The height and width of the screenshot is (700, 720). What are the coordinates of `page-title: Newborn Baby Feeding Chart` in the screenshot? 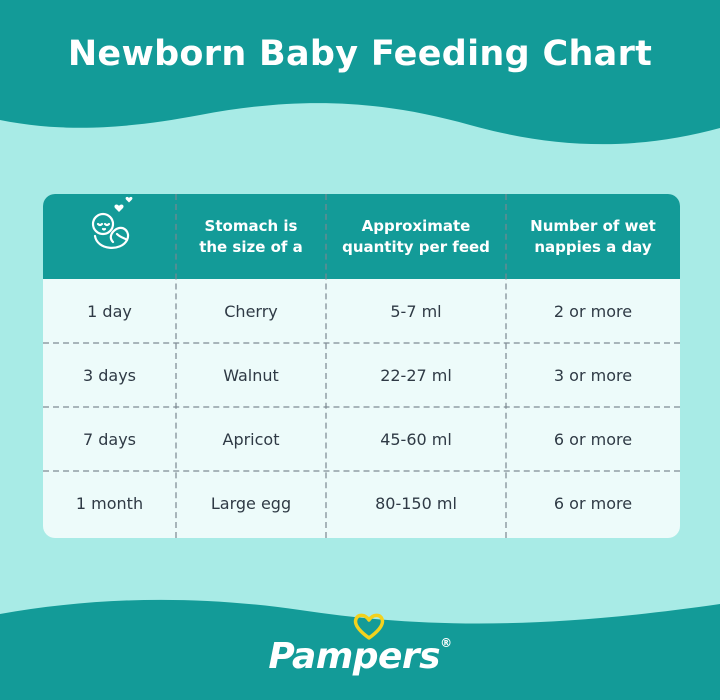 It's located at (360, 54).